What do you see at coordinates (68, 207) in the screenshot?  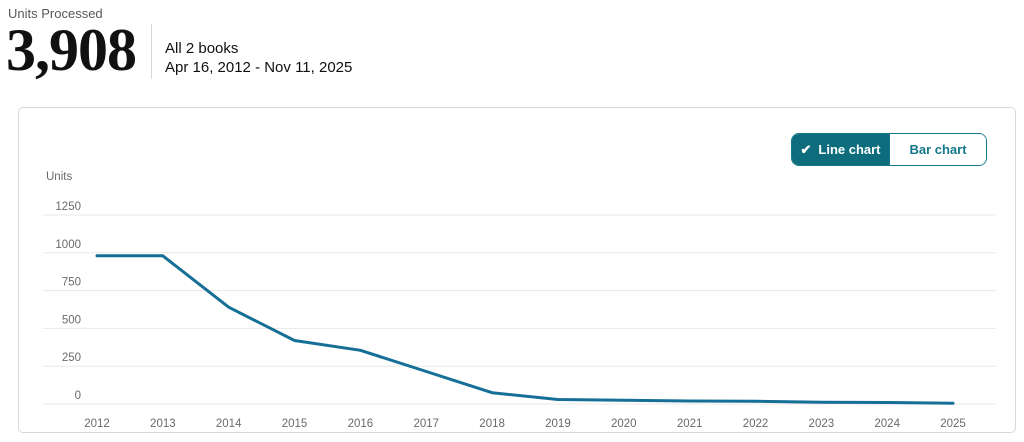 I see `y-tick-label: 1250` at bounding box center [68, 207].